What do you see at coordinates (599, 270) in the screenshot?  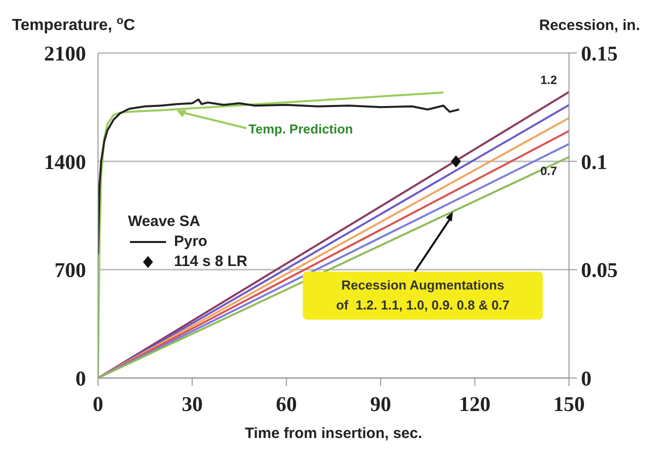 I see `y2-tick-label: 0.05` at bounding box center [599, 270].